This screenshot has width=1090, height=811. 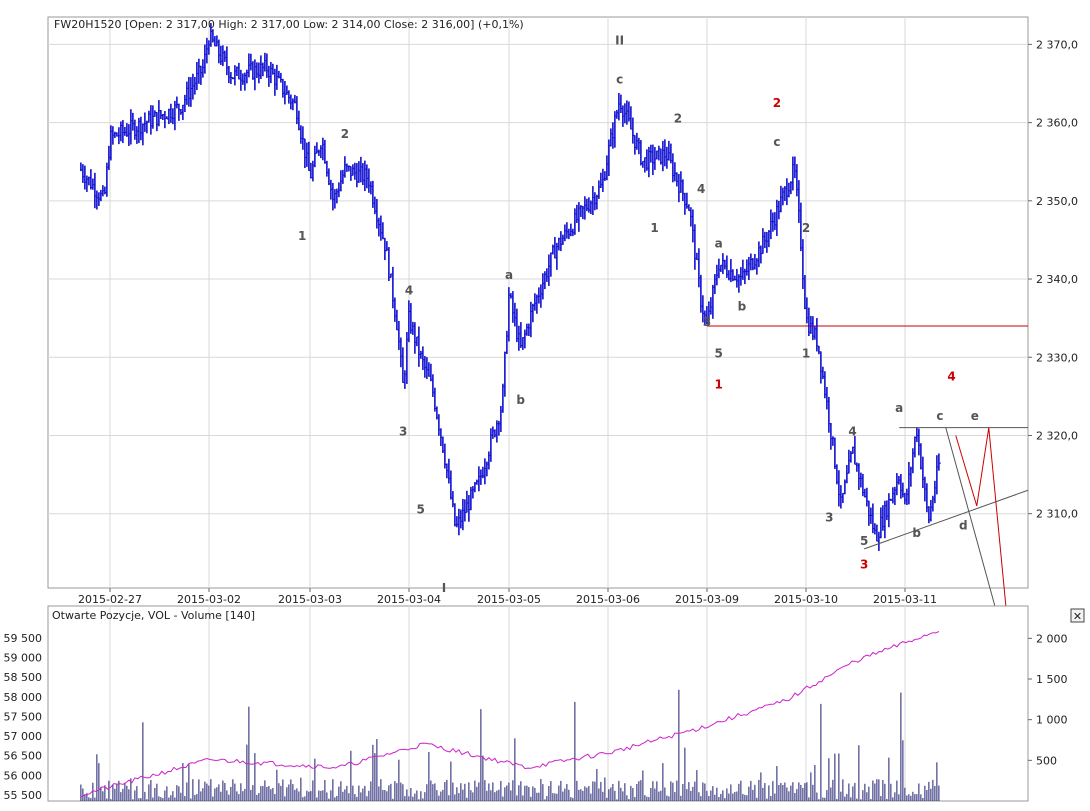 I want to click on date-tick-label: 2015-03-03, so click(x=310, y=599).